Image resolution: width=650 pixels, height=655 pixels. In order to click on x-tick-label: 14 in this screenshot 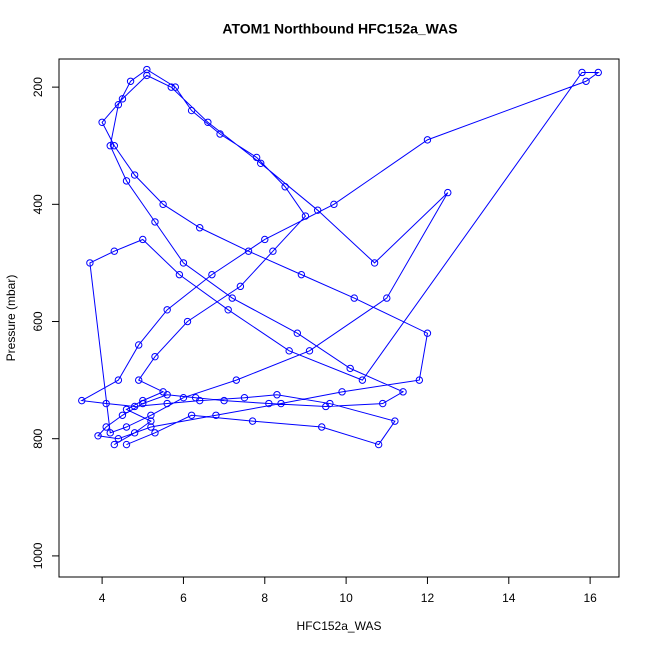, I will do `click(509, 598)`.